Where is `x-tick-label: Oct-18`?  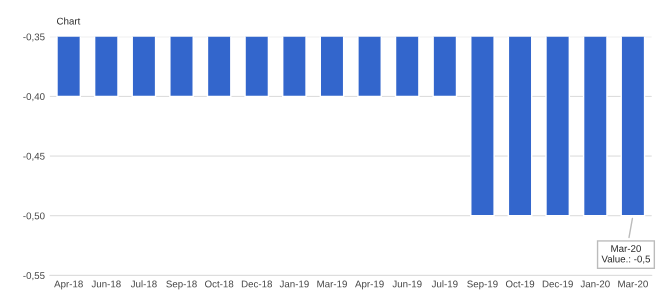
x-tick-label: Oct-18 is located at coordinates (219, 284).